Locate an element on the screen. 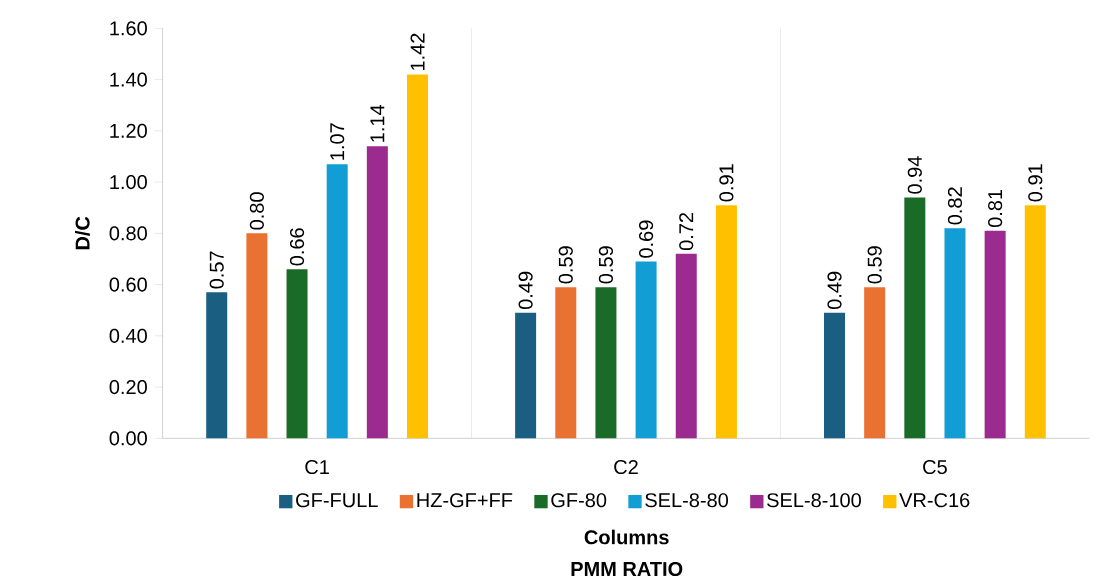 This screenshot has width=1098, height=585. y-axis-title: D/C is located at coordinates (82, 233).